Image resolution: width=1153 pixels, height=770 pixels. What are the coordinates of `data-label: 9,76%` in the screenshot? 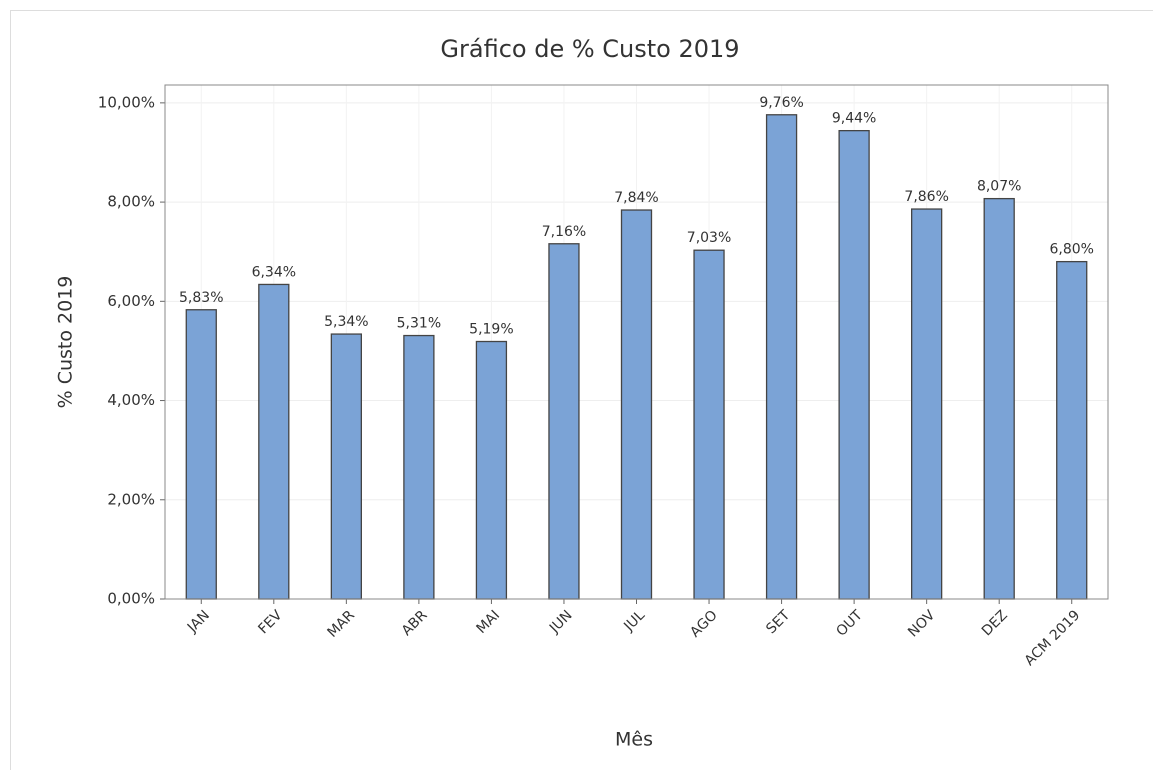 It's located at (781, 103).